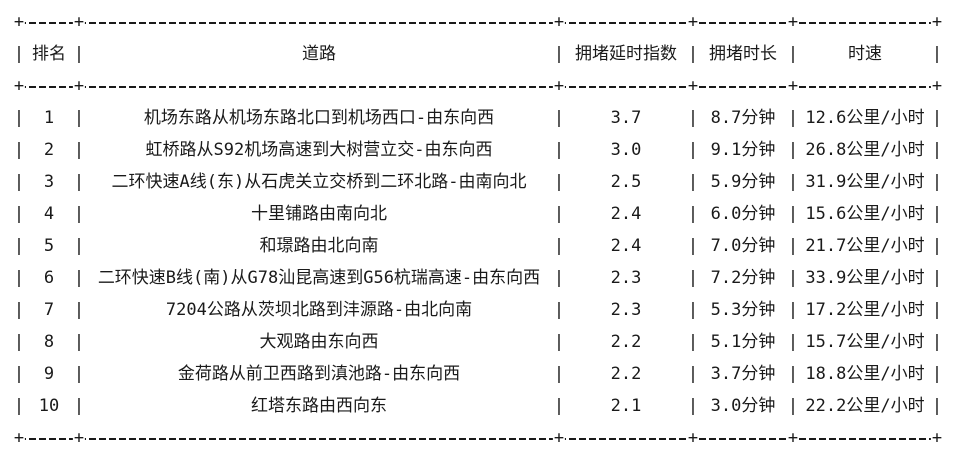 This screenshot has height=464, width=959. I want to click on header-road: 道路, so click(319, 54).